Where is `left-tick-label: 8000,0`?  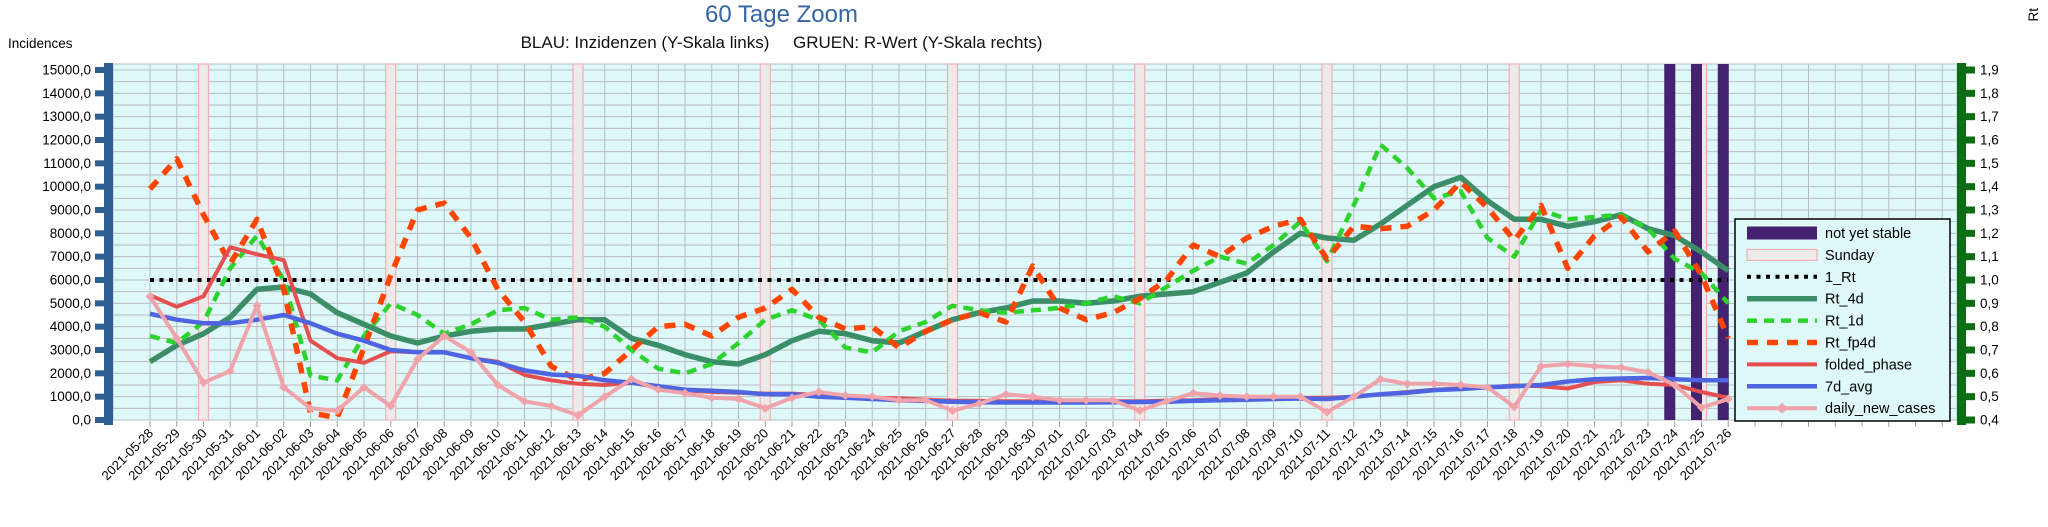
left-tick-label: 8000,0 is located at coordinates (70, 233).